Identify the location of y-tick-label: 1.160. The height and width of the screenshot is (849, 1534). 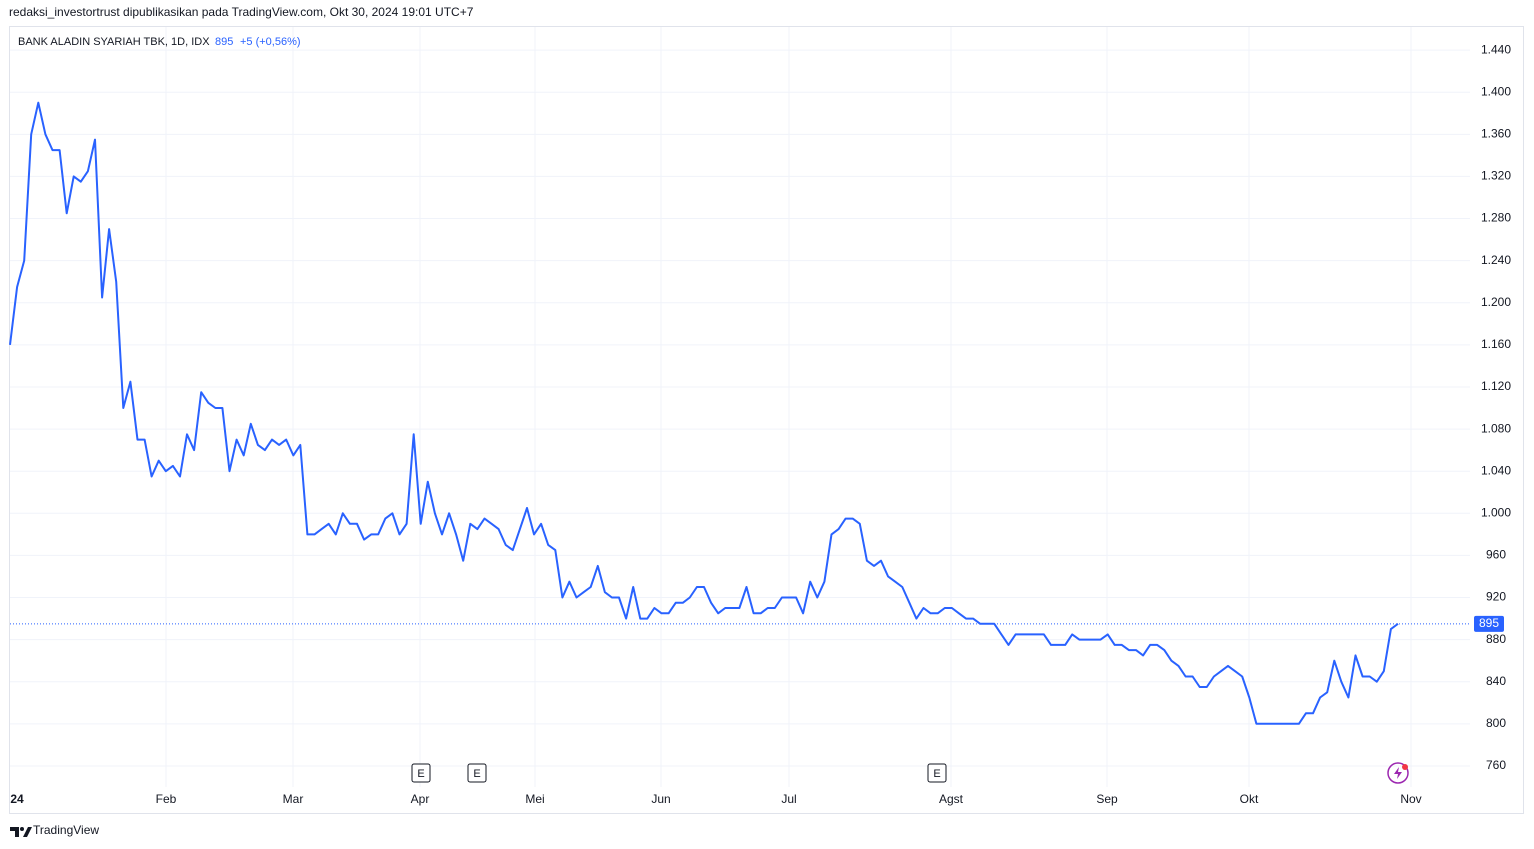
(1496, 344).